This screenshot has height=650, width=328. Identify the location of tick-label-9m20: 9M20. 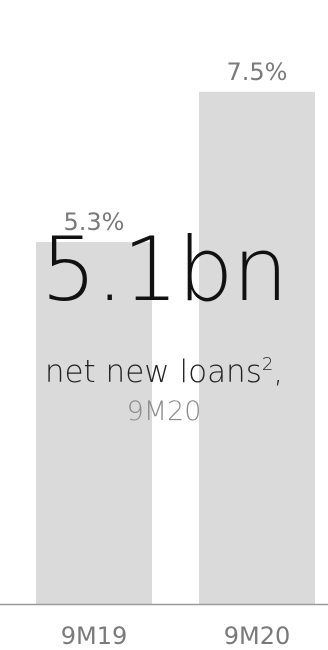
(257, 636).